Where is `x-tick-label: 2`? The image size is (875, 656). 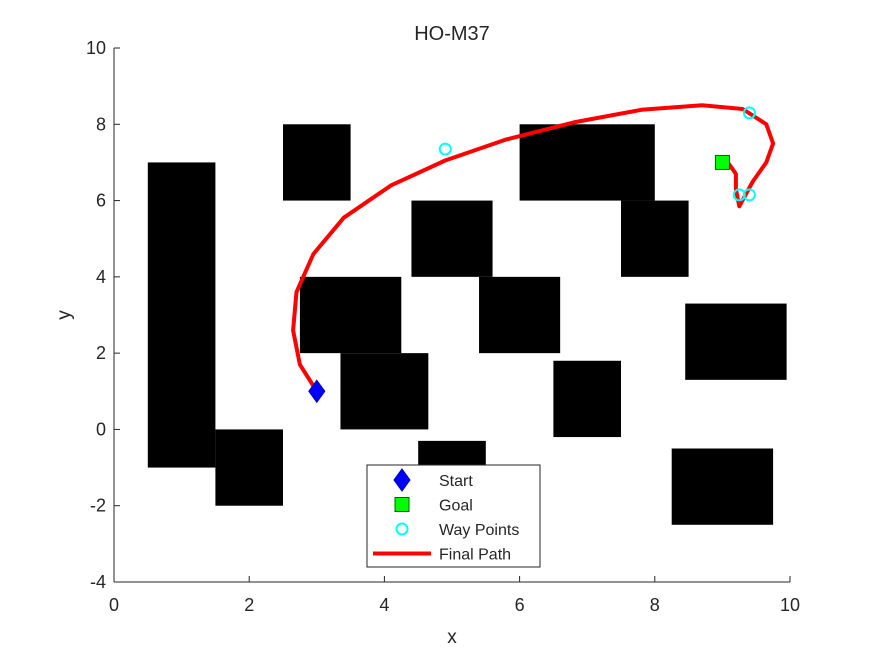
x-tick-label: 2 is located at coordinates (249, 605).